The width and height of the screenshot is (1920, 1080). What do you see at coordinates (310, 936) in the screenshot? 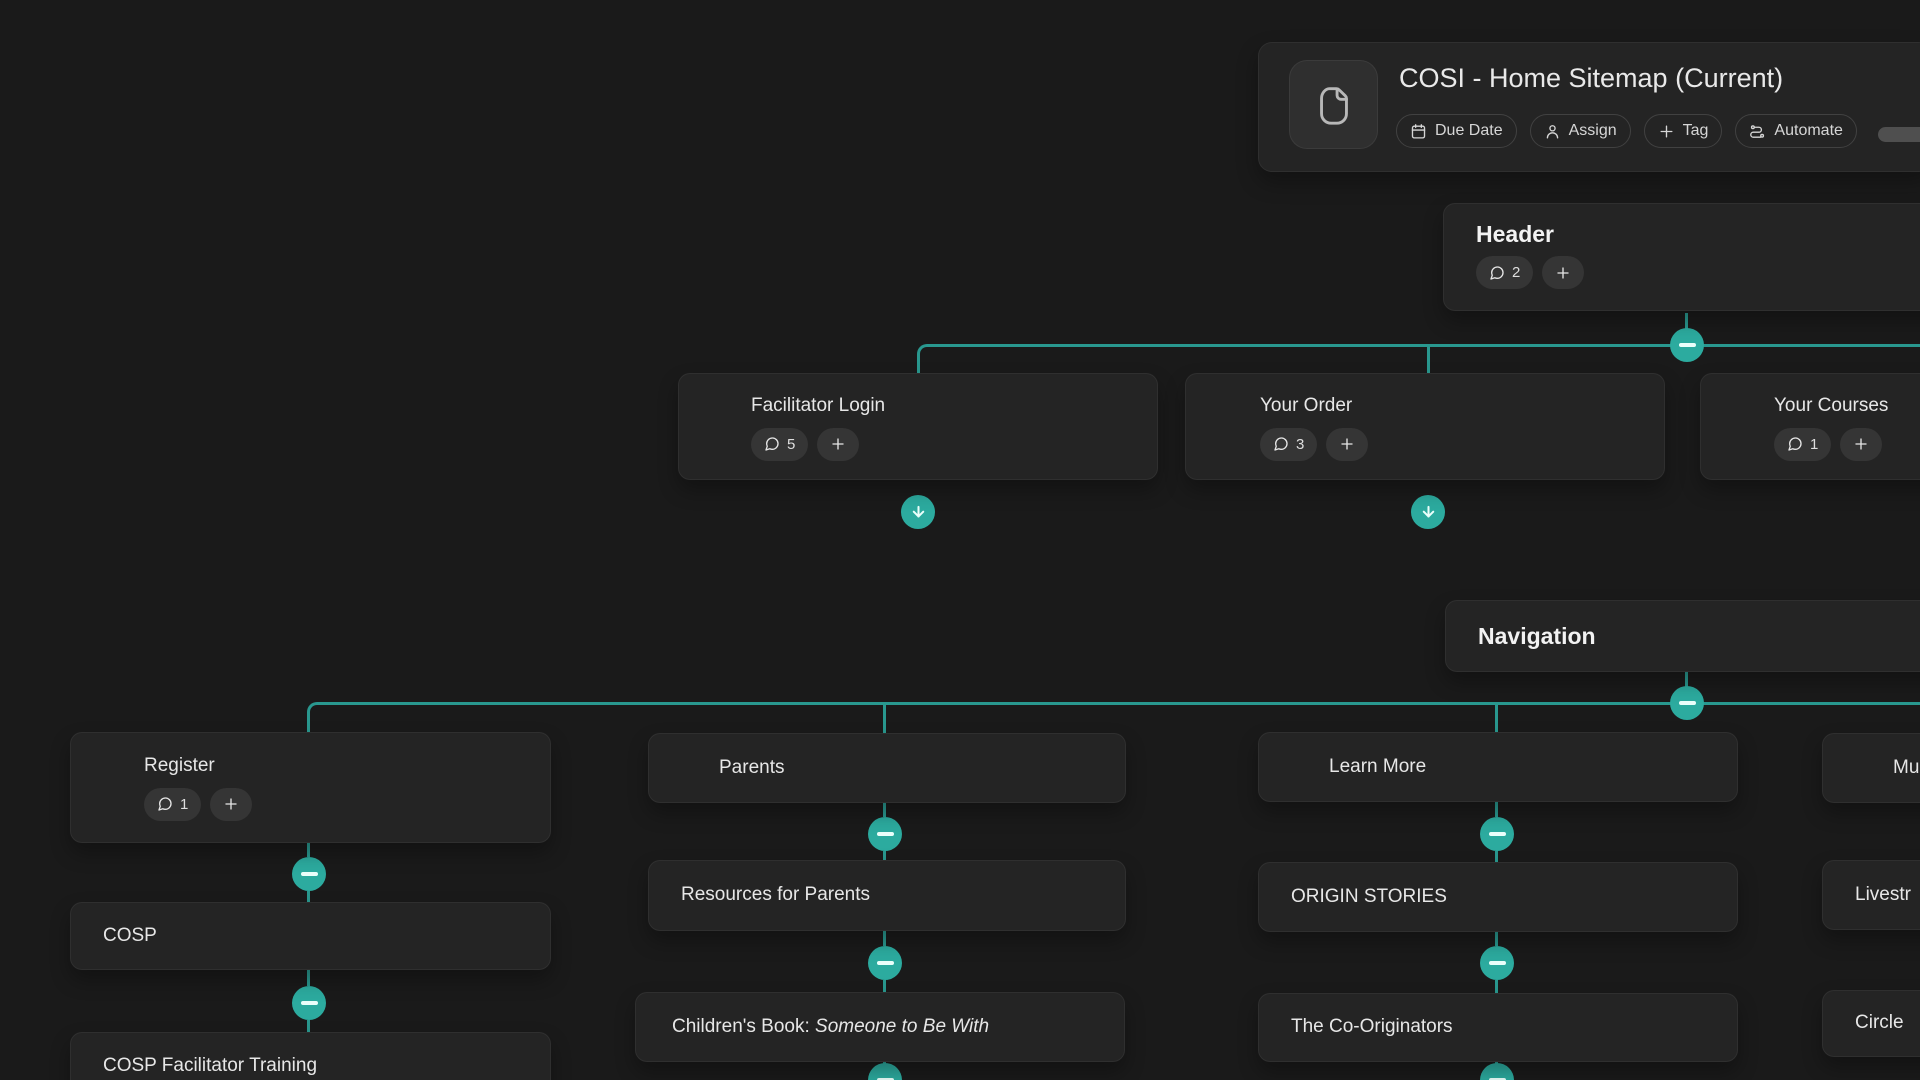
I see `node-cosp: COSP` at bounding box center [310, 936].